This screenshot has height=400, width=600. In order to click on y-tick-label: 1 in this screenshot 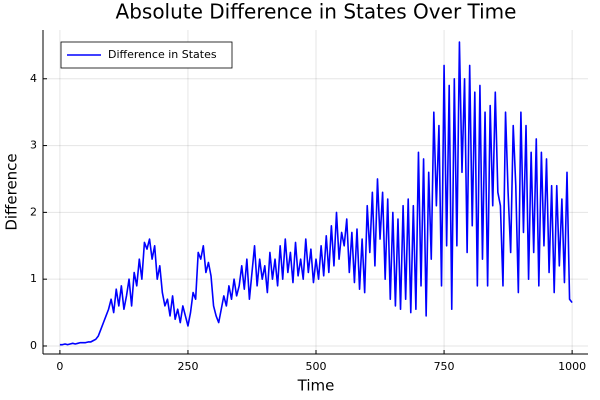, I will do `click(33, 278)`.